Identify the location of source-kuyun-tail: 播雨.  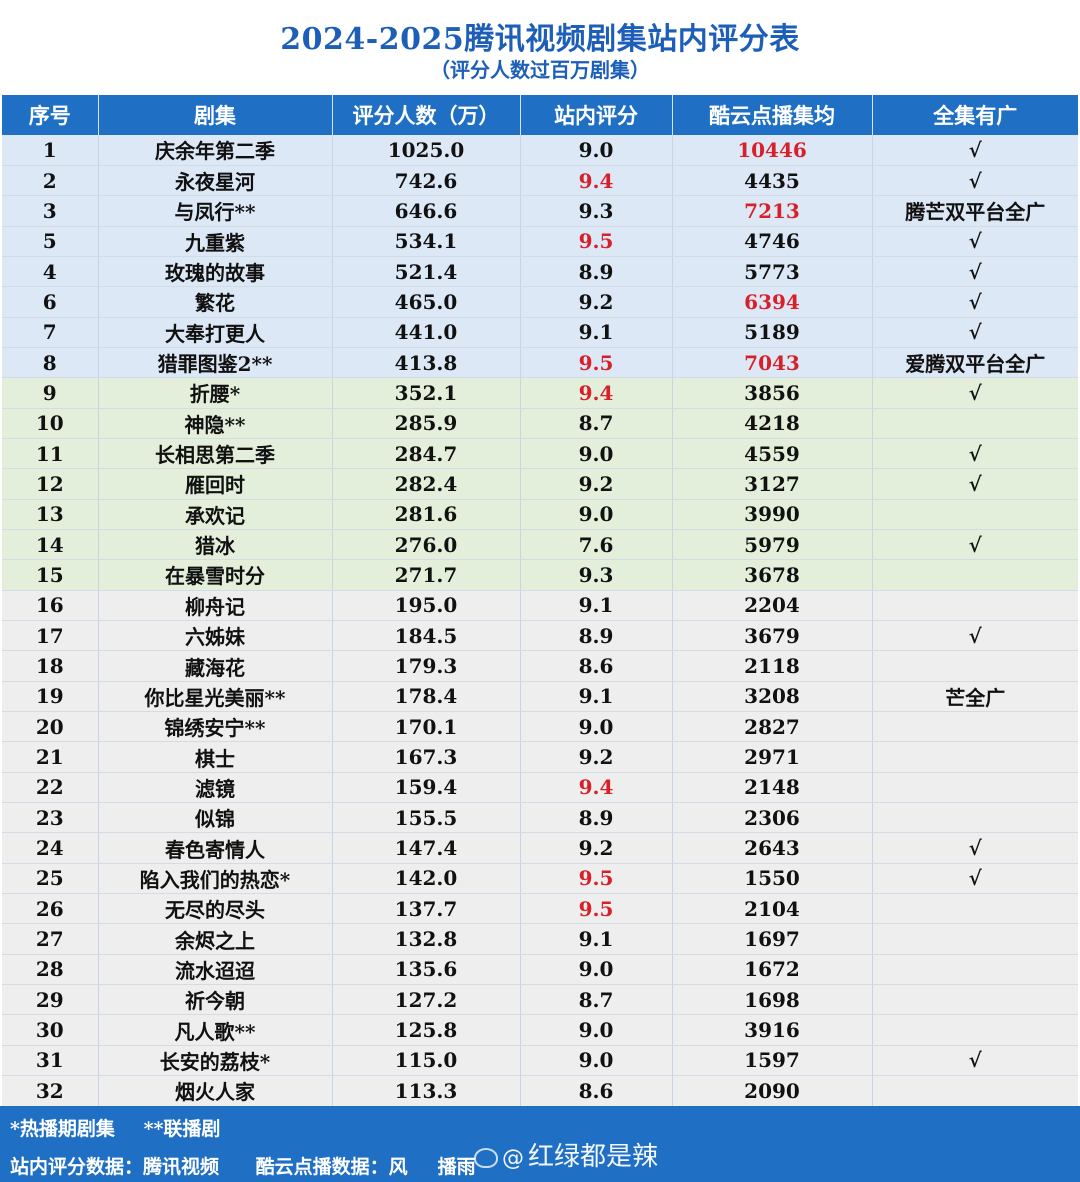
(456, 1167).